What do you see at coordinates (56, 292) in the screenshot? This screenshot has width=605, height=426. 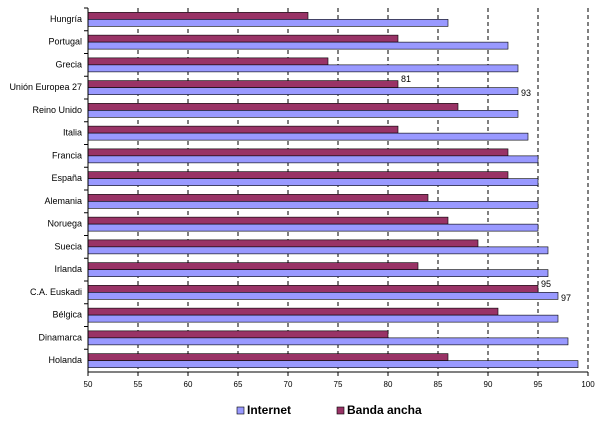 I see `y-tick-label: C.A. Euskadi` at bounding box center [56, 292].